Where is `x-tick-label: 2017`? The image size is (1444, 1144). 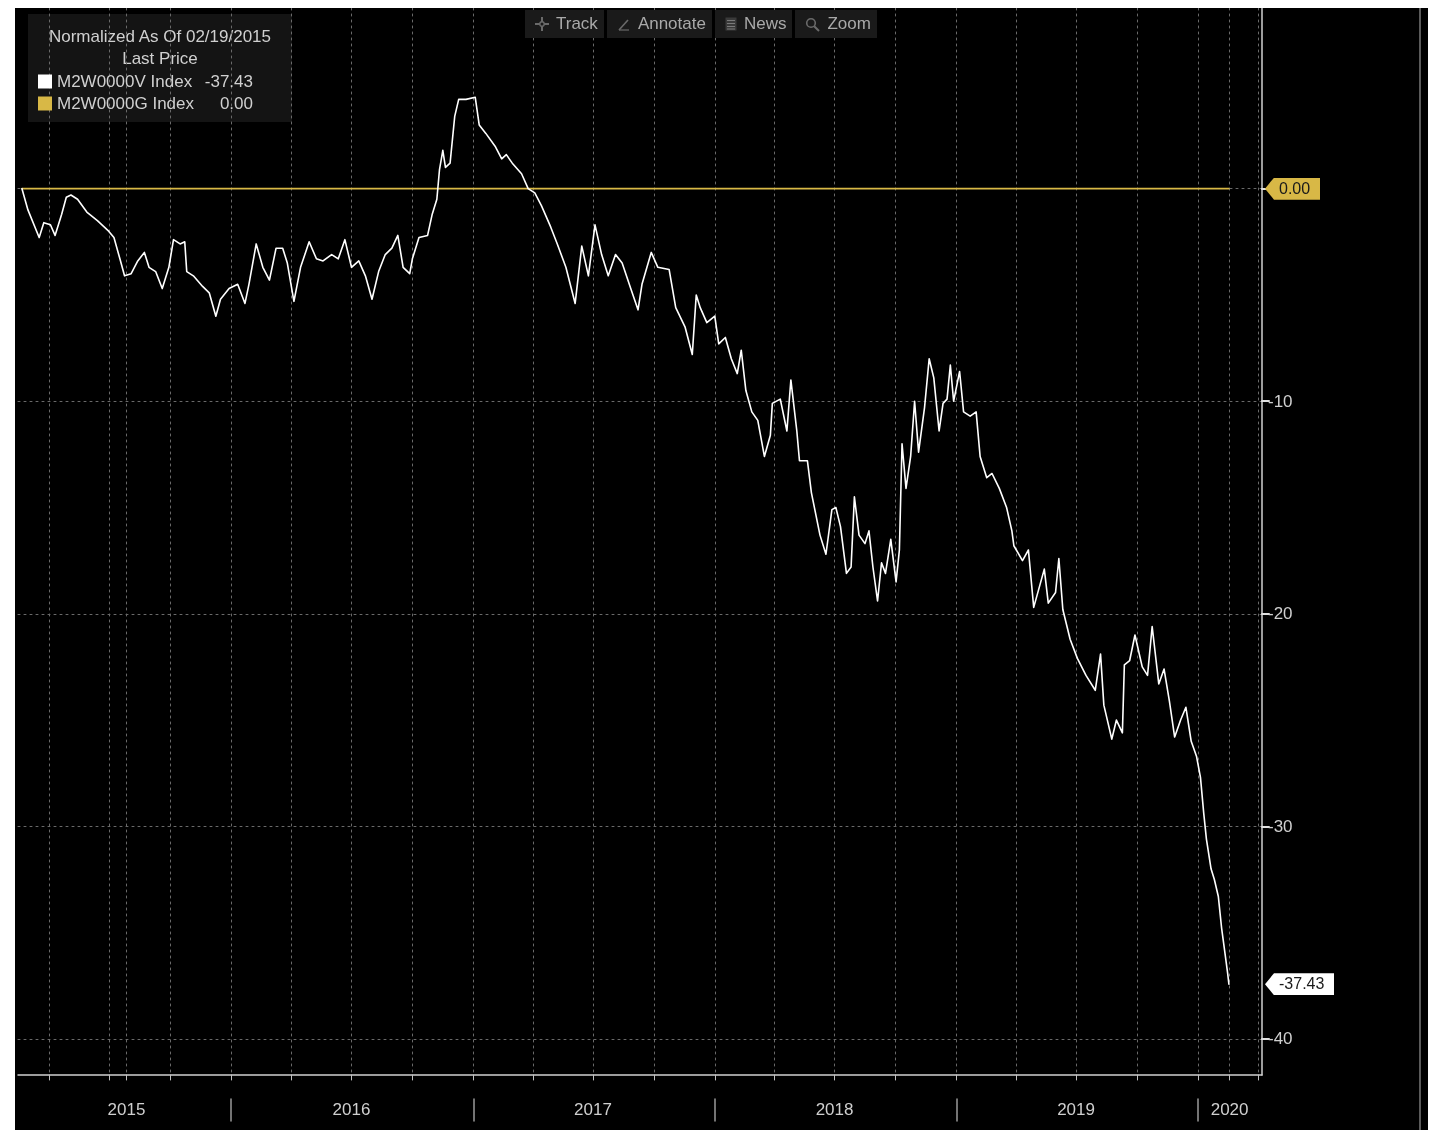 x-tick-label: 2017 is located at coordinates (593, 1109).